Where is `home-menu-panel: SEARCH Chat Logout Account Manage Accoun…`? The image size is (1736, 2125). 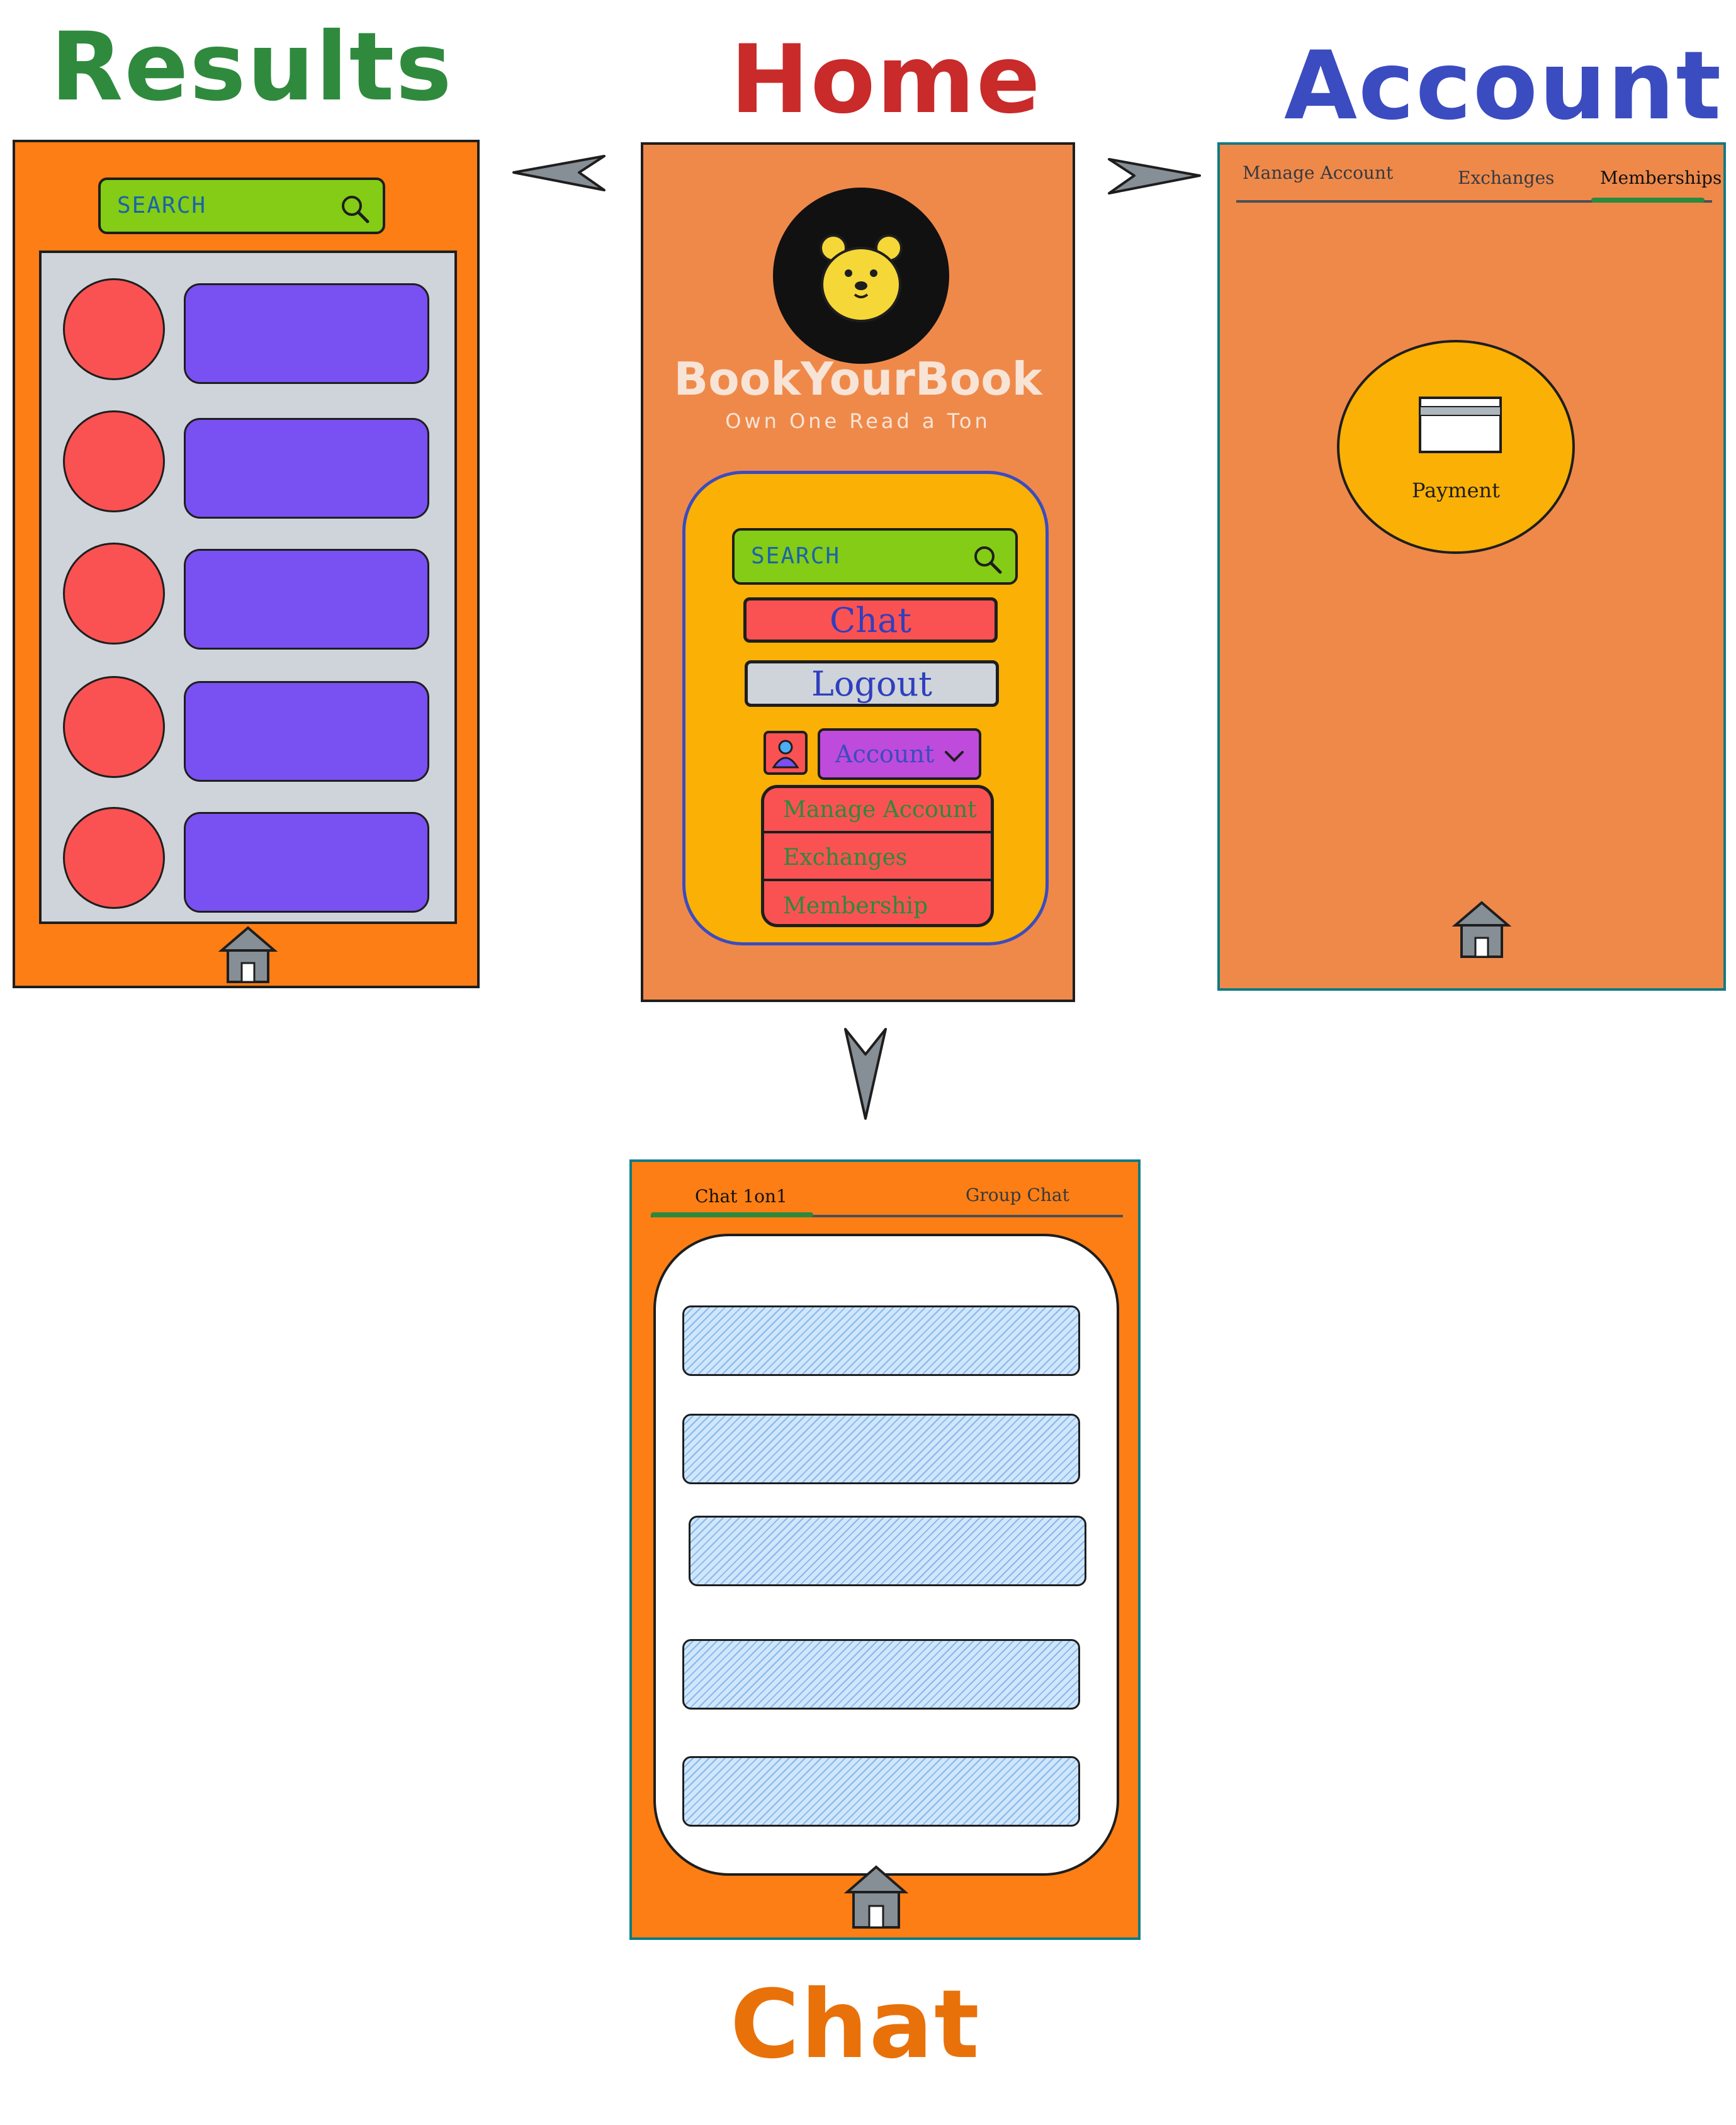 home-menu-panel: SEARCH Chat Logout Account Manage Accoun… is located at coordinates (865, 708).